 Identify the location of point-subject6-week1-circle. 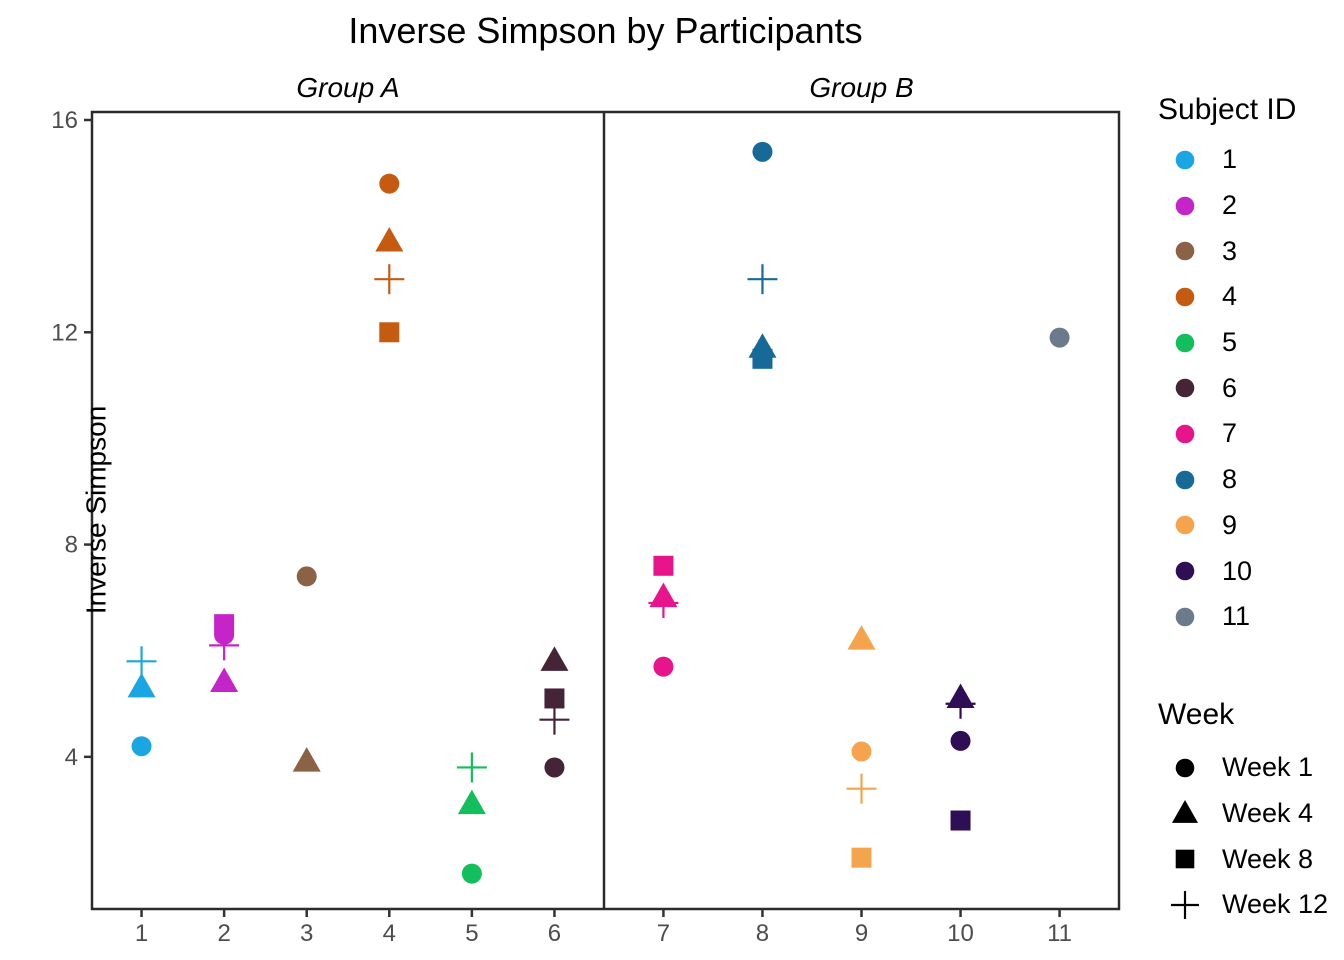
(554, 767).